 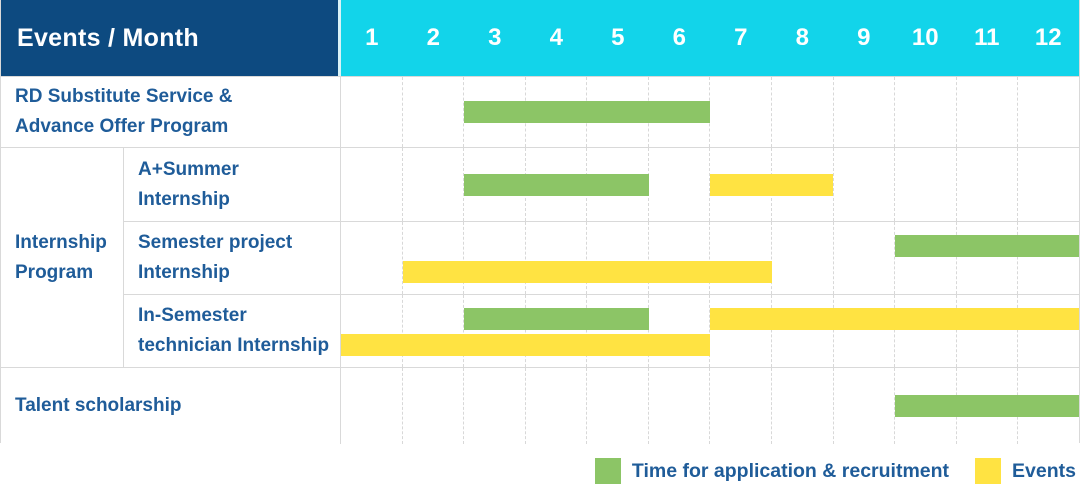 I want to click on legend-label: Events, so click(x=1044, y=470).